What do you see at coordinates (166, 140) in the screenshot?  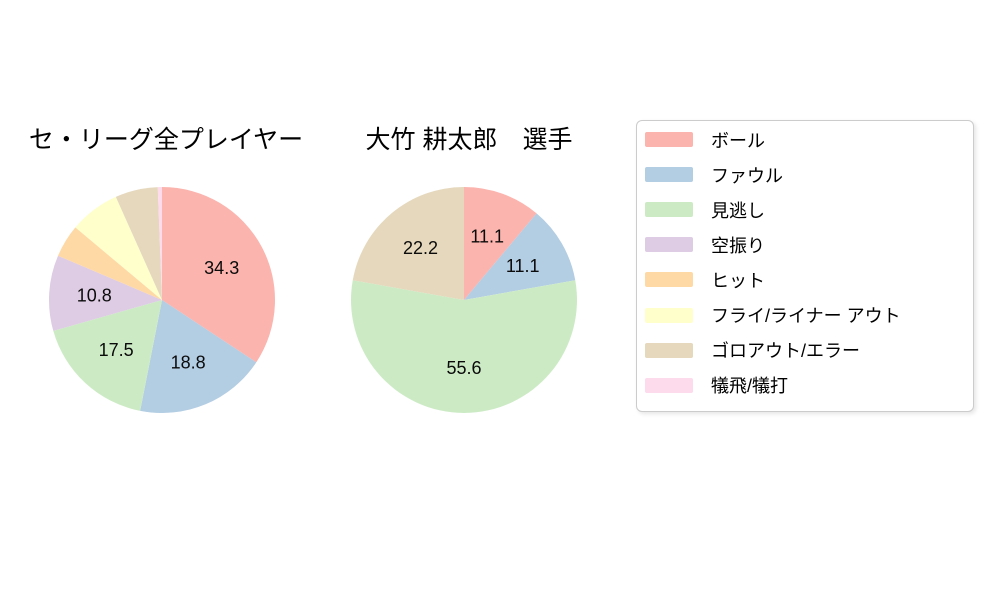 I see `chart-title-league: セ・リーグ全プレイヤー` at bounding box center [166, 140].